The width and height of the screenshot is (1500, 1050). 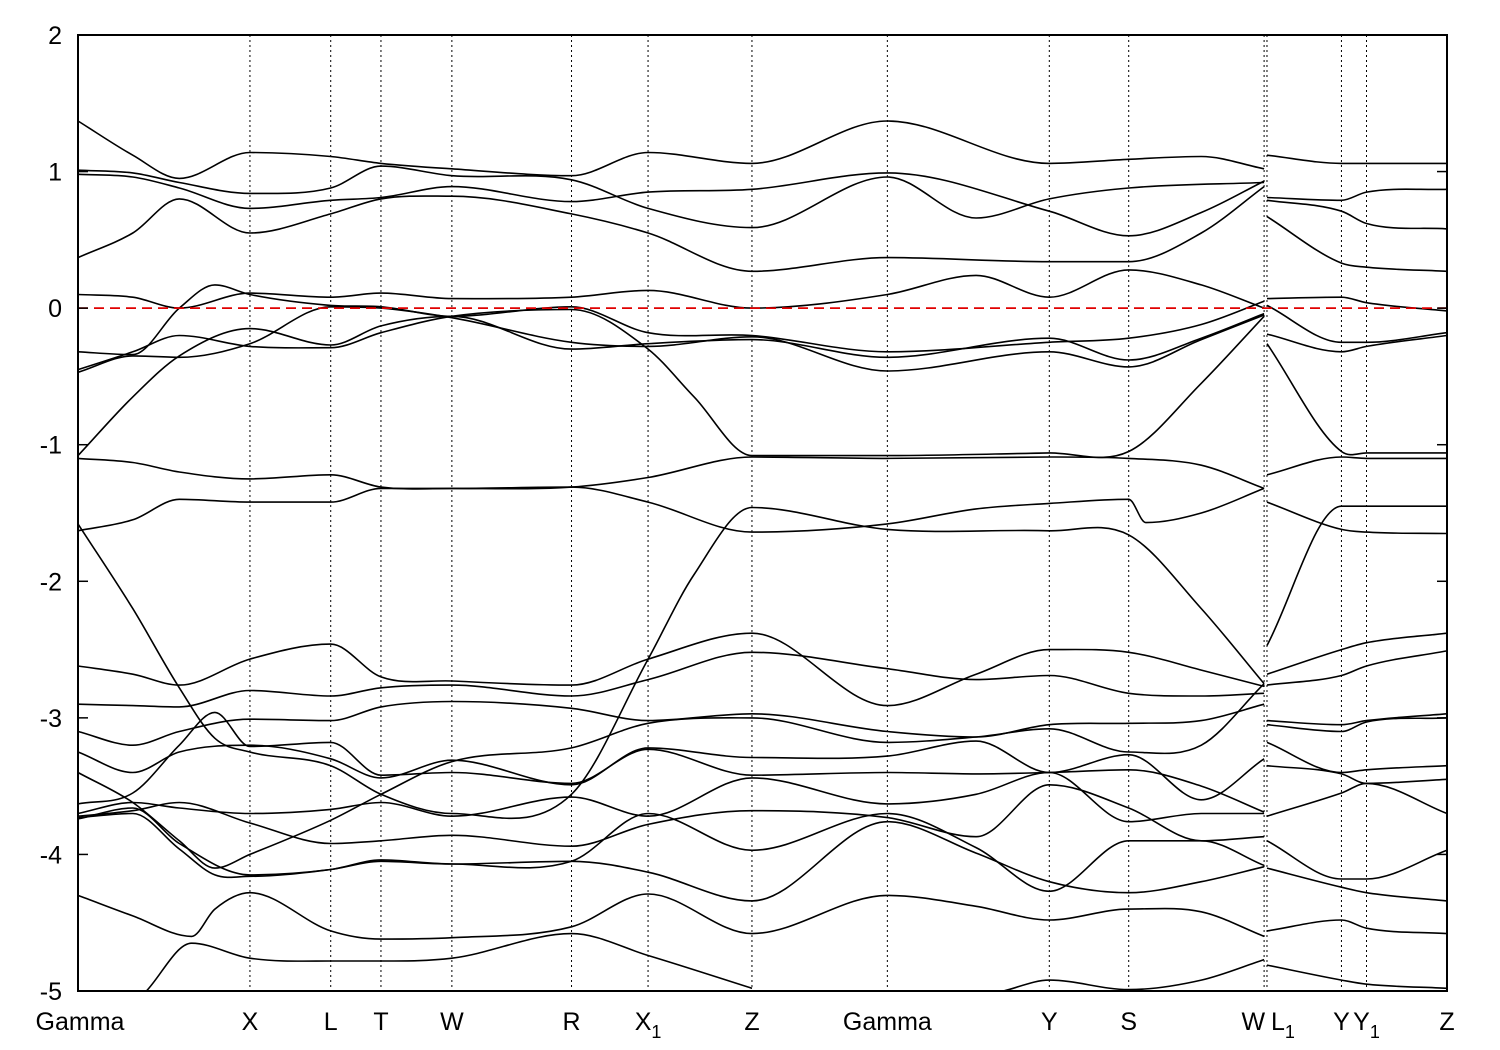 I want to click on y-tick-label: -4, so click(x=51, y=855).